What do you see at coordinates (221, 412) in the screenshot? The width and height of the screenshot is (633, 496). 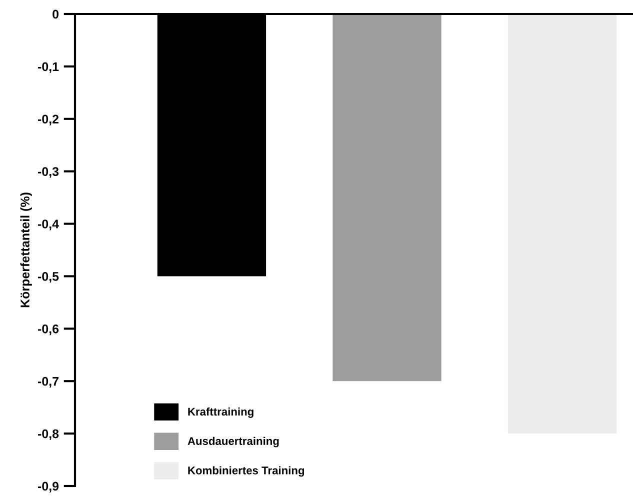 I see `legend-label: Krafttraining` at bounding box center [221, 412].